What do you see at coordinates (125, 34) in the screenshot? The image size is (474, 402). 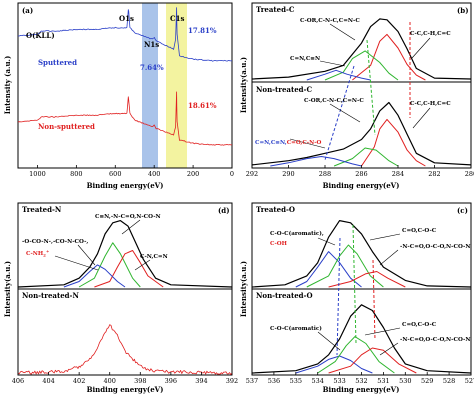 I see `series-a-sputtered` at bounding box center [125, 34].